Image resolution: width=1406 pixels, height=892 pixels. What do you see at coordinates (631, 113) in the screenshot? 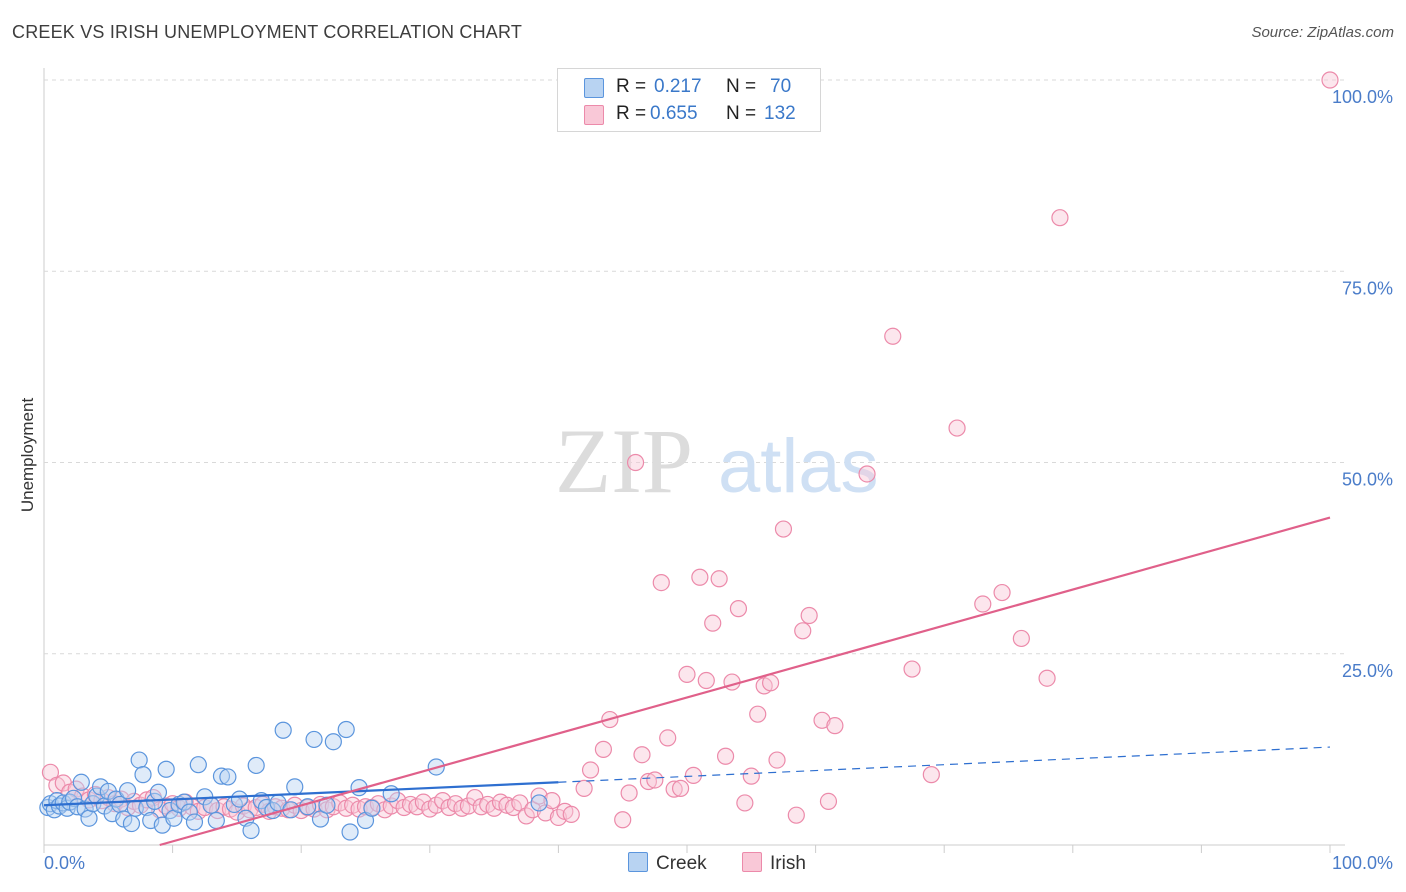
I see `legend-irish-r-label: R =` at bounding box center [631, 113].